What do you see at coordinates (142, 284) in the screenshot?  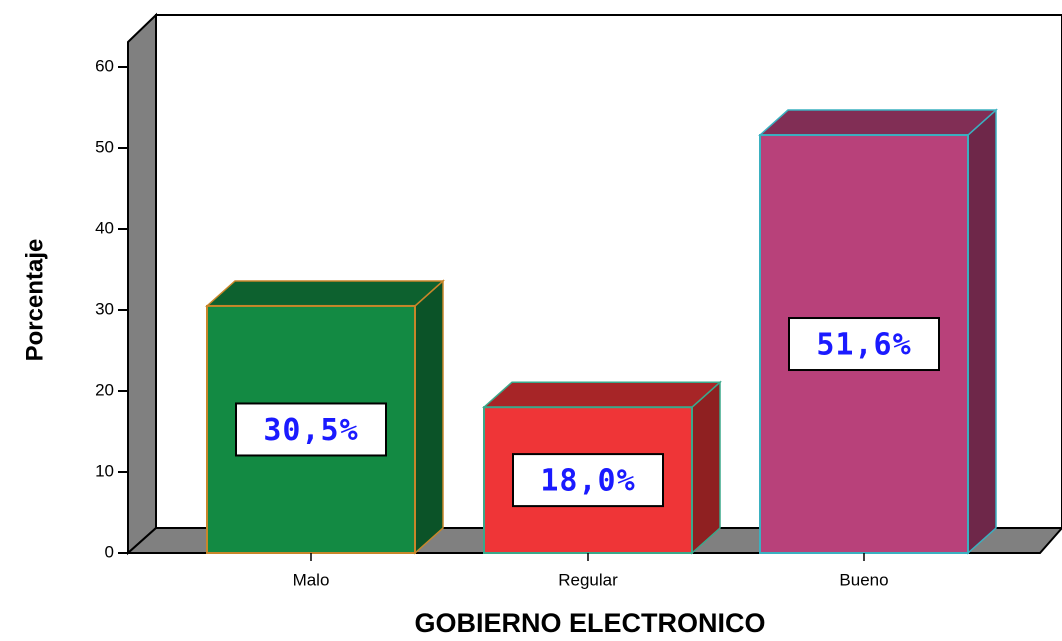 I see `side-wall` at bounding box center [142, 284].